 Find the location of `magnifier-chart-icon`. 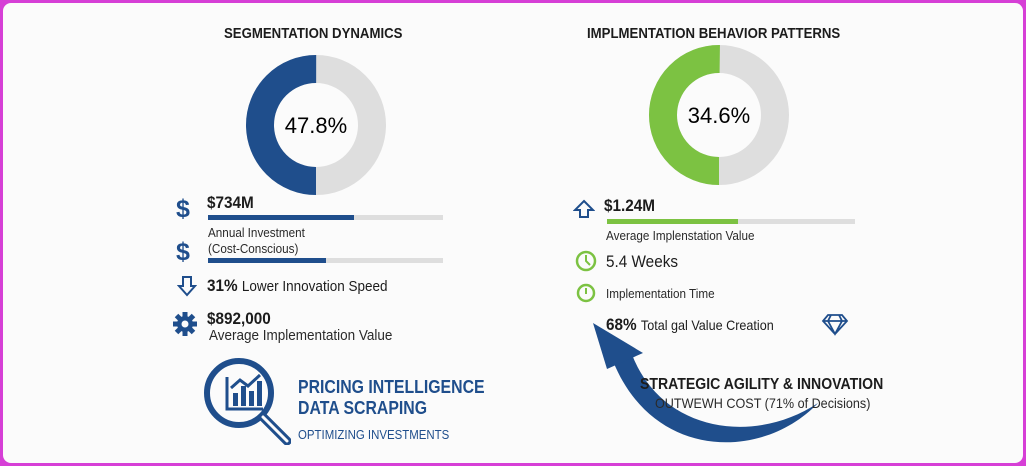

magnifier-chart-icon is located at coordinates (247, 401).